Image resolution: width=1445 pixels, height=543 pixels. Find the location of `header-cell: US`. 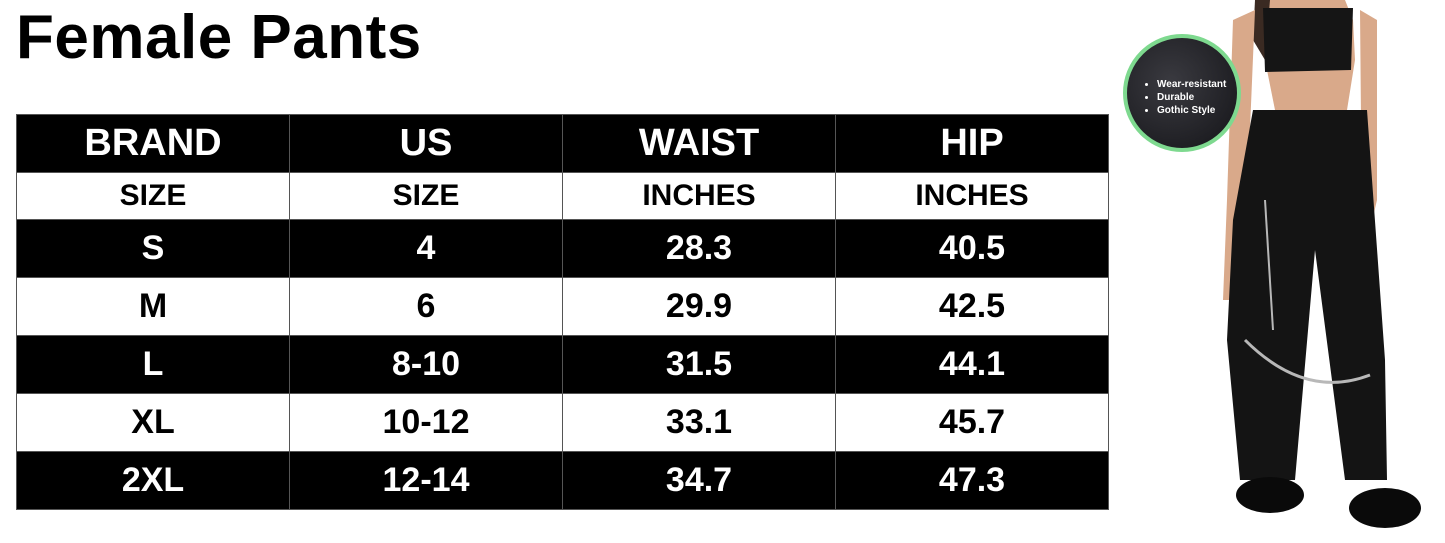

header-cell: US is located at coordinates (426, 143).